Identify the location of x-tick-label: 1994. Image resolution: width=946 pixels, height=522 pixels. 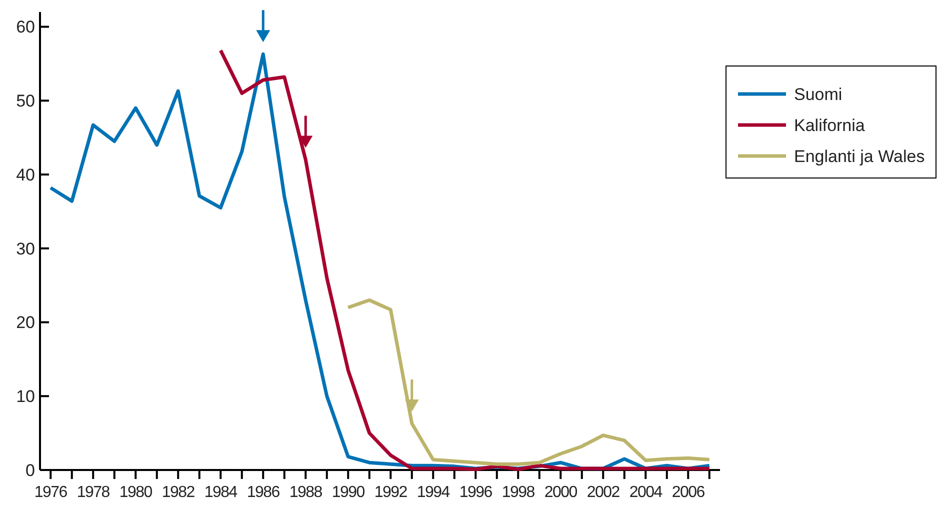
(433, 492).